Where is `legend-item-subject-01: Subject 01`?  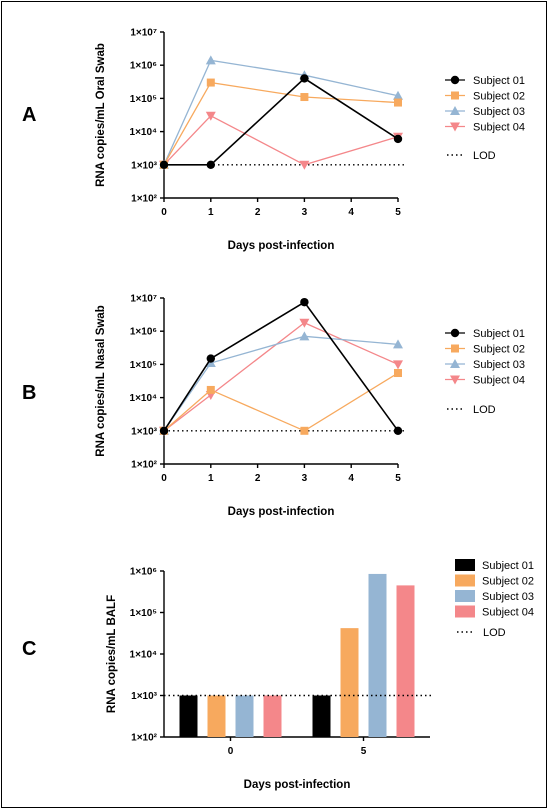
legend-item-subject-01: Subject 01 is located at coordinates (485, 334).